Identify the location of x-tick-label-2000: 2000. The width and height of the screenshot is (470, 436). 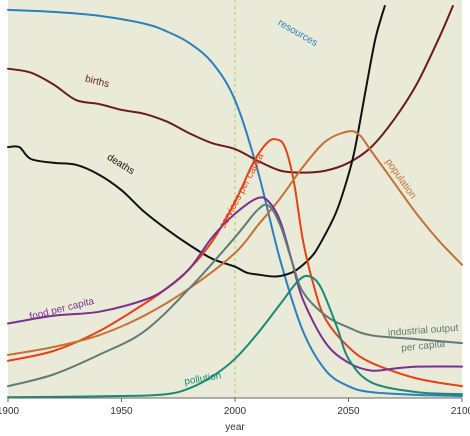
(235, 411).